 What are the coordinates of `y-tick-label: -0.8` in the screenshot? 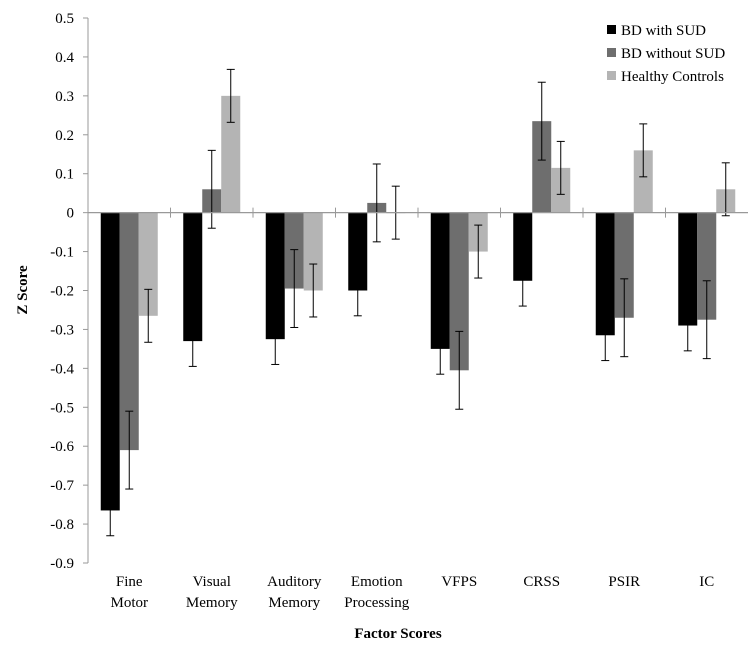 It's located at (62, 525).